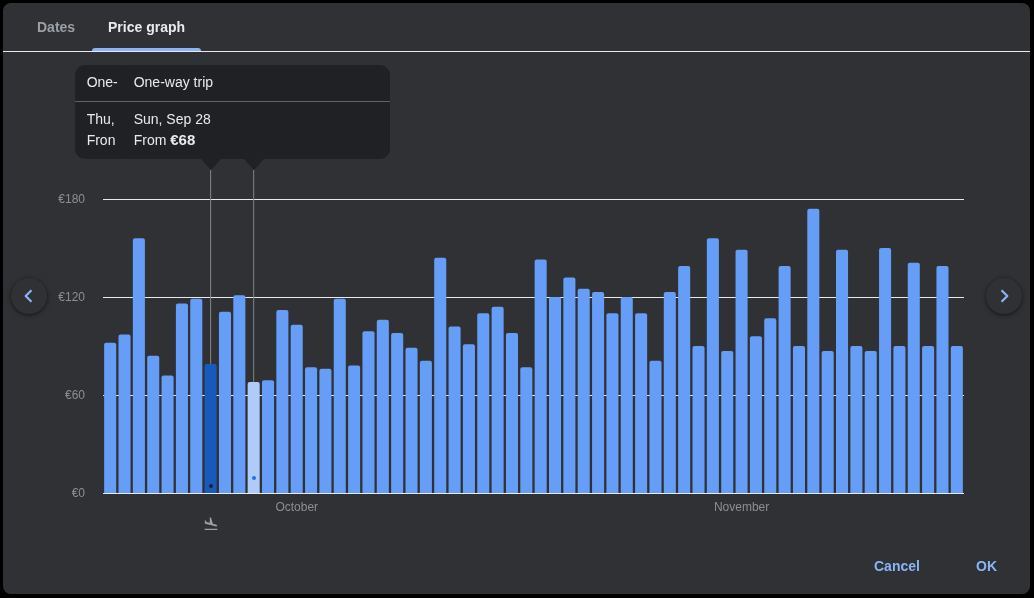 The height and width of the screenshot is (598, 1034). Describe the element at coordinates (100, 119) in the screenshot. I see `text: Thu,` at that location.